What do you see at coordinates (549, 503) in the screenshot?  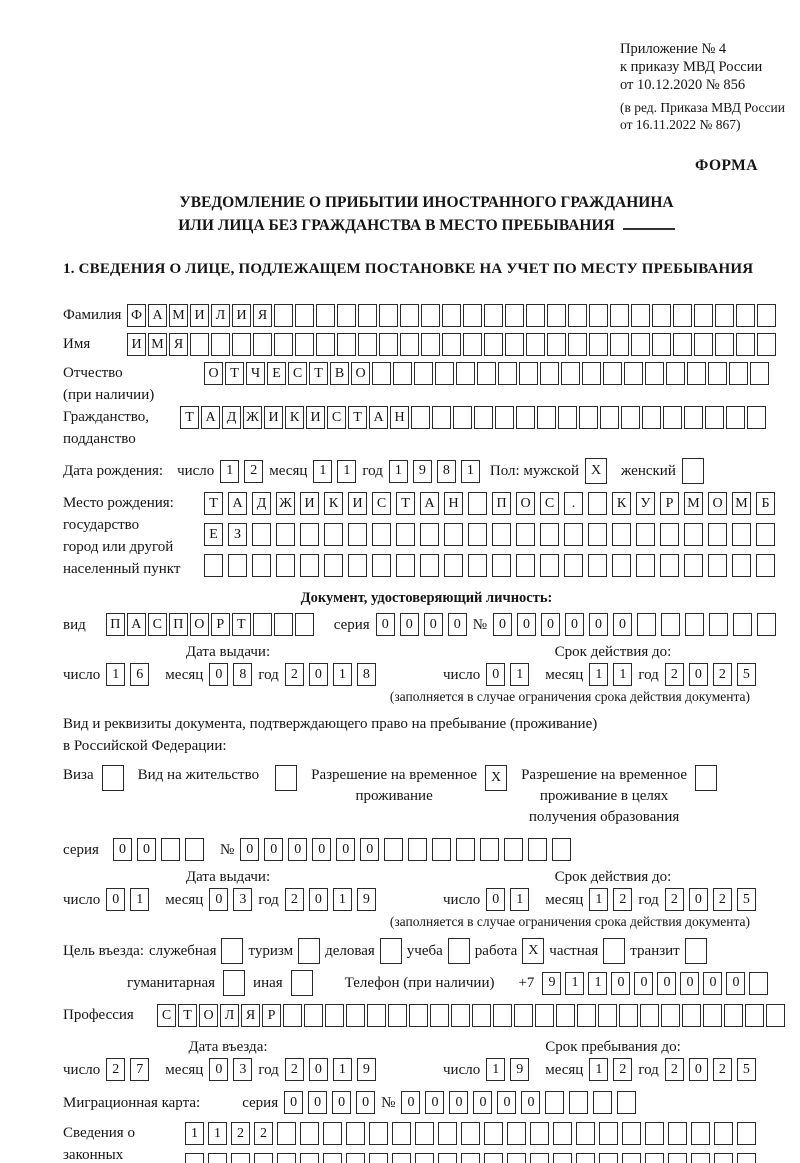 I see `char-box: С` at bounding box center [549, 503].